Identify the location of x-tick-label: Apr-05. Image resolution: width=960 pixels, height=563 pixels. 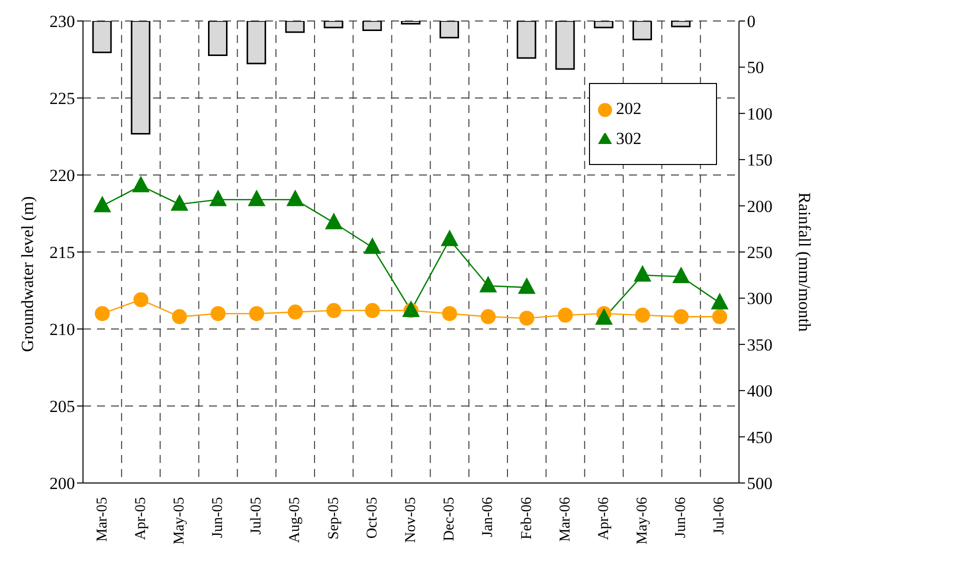
(140, 518).